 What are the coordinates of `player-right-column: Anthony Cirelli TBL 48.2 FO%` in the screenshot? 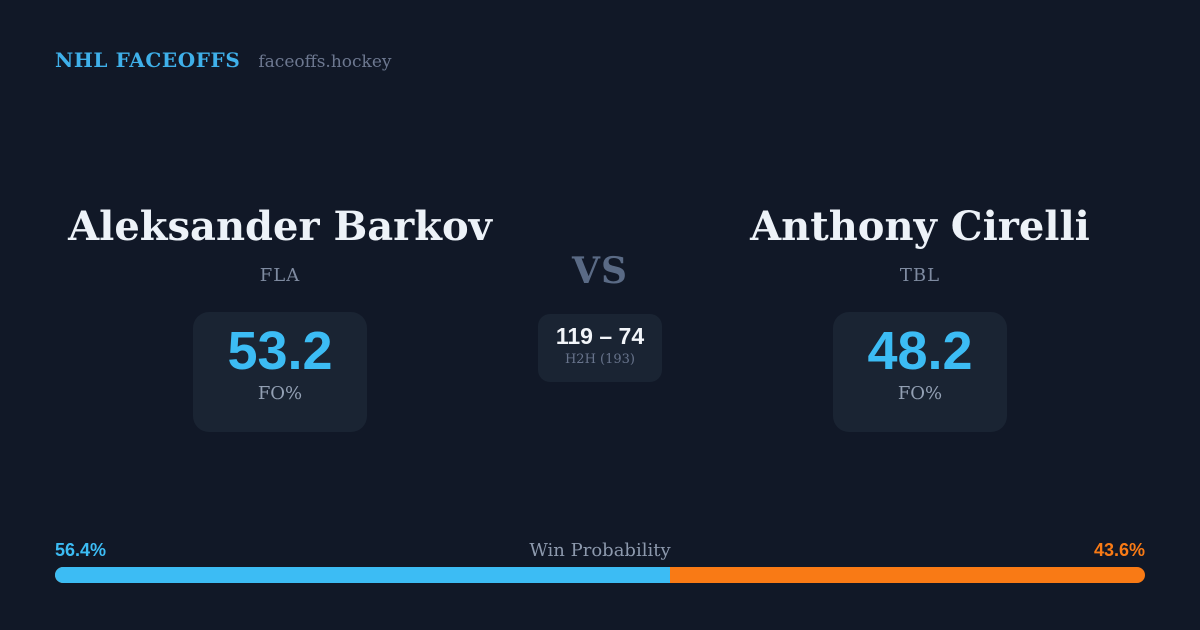 It's located at (920, 318).